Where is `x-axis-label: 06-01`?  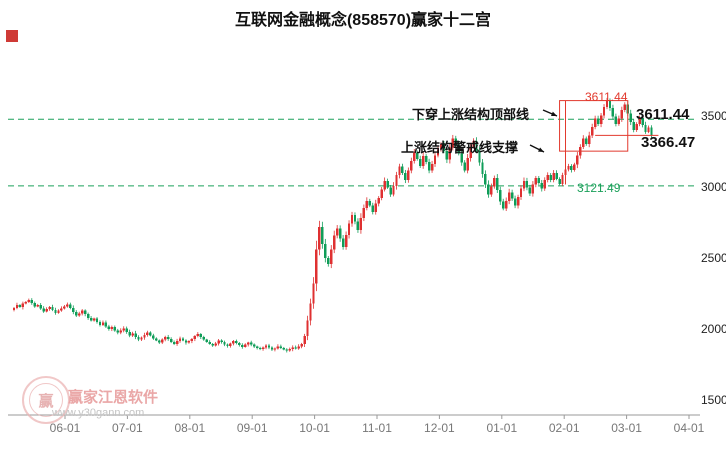 x-axis-label: 06-01 is located at coordinates (65, 428).